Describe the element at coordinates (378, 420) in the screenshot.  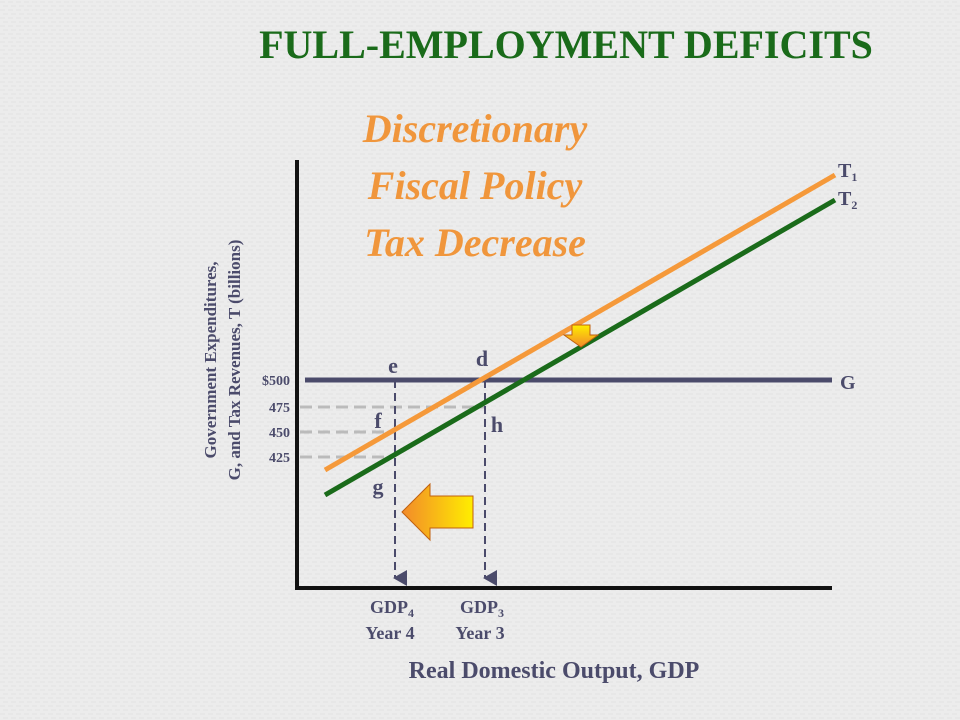
I see `point-label: f` at that location.